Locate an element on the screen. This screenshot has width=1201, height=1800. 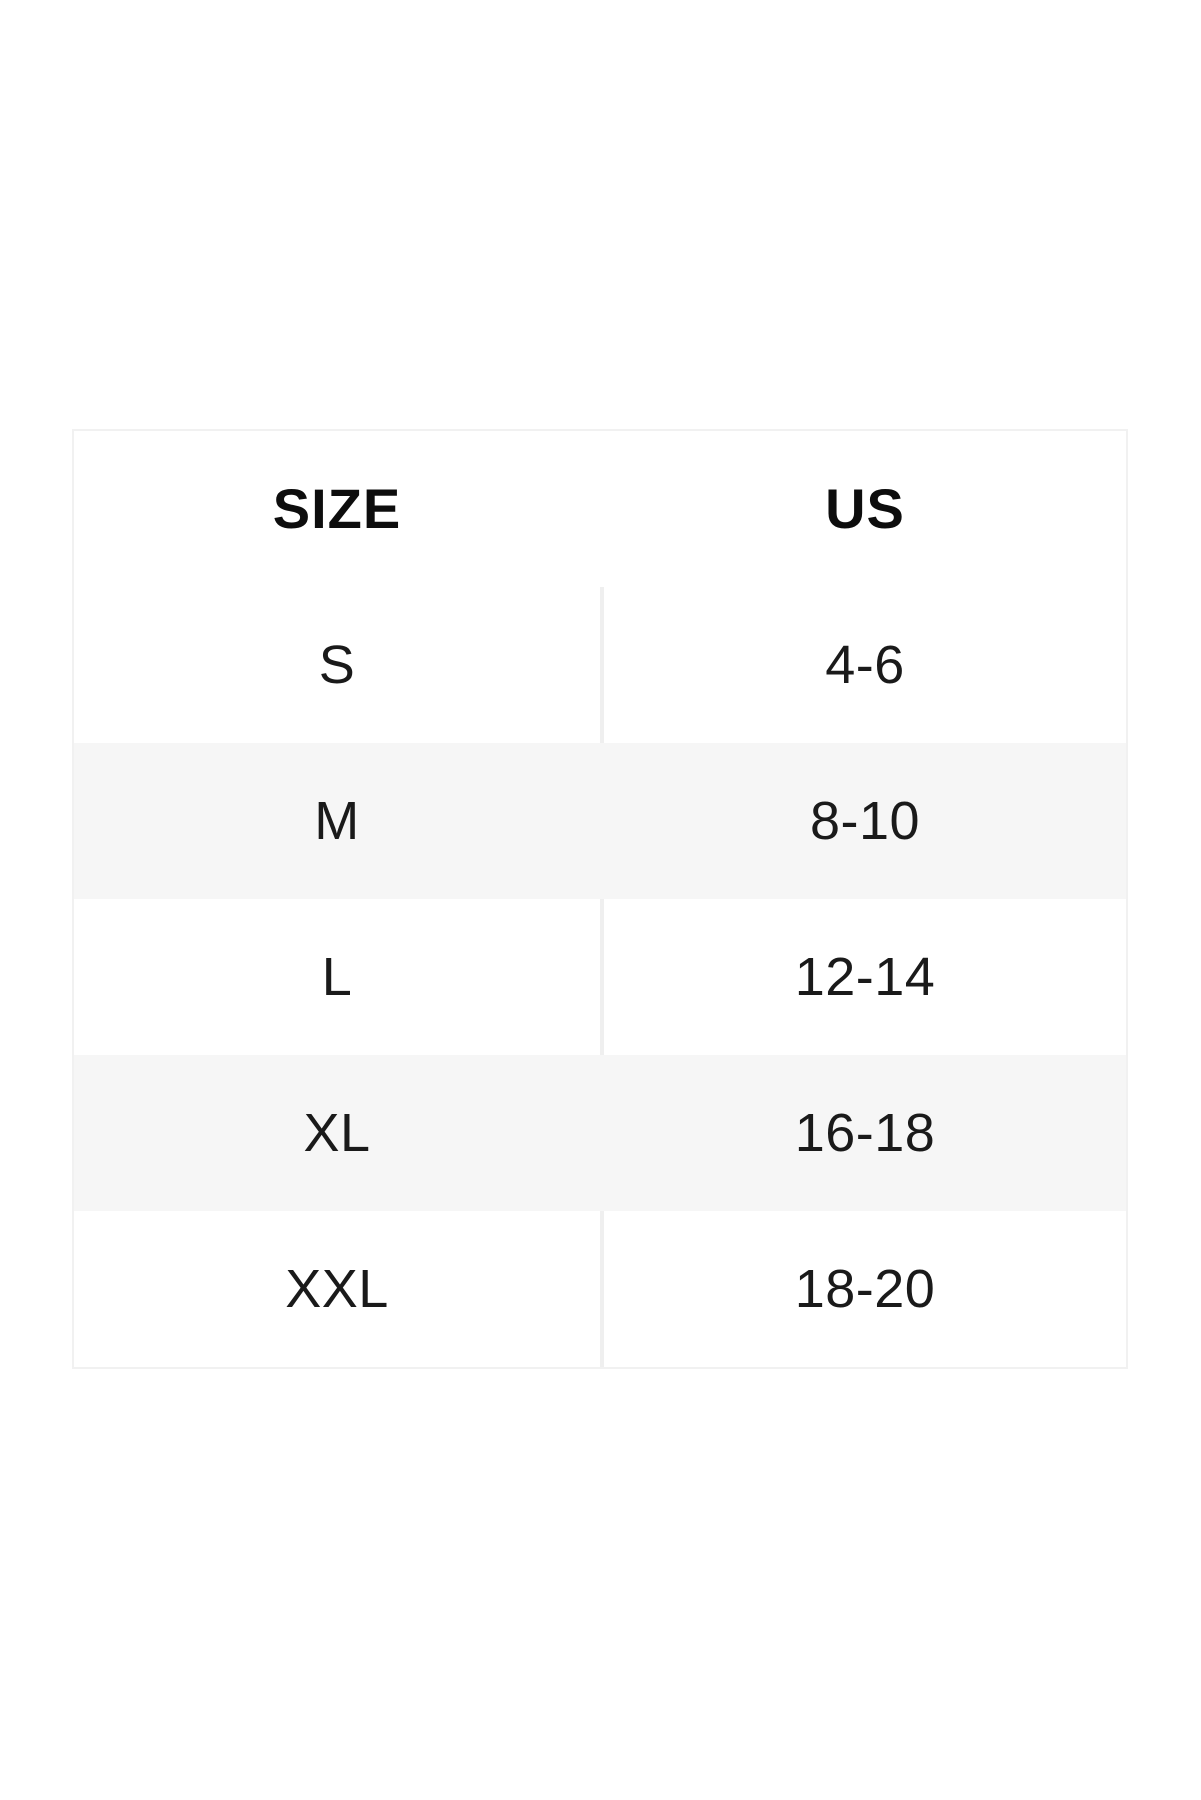
header-cell-size: SIZE is located at coordinates (337, 508).